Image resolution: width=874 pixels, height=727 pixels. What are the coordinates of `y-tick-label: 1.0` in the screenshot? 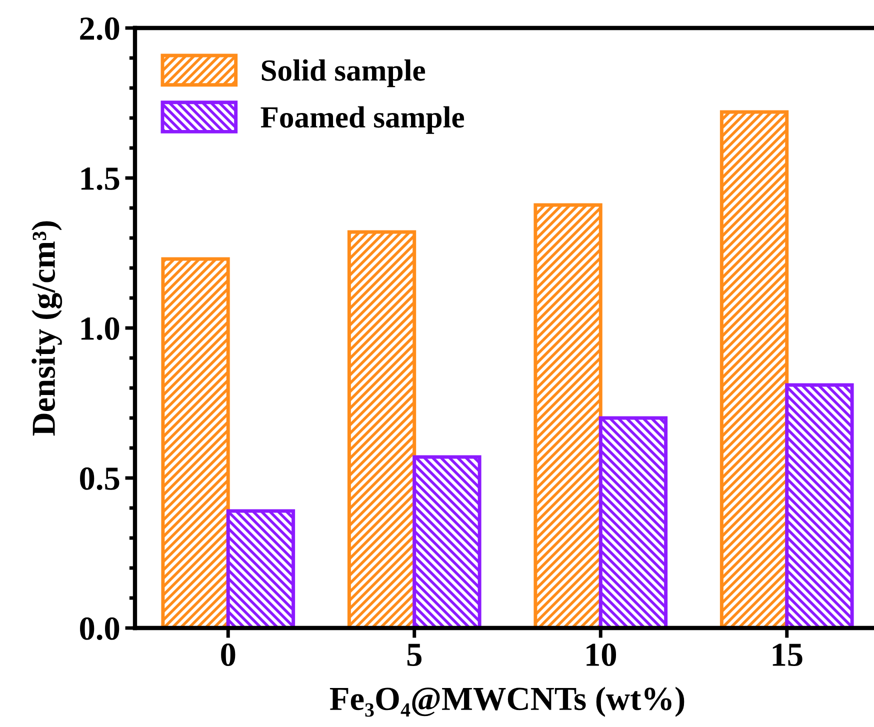 It's located at (100, 328).